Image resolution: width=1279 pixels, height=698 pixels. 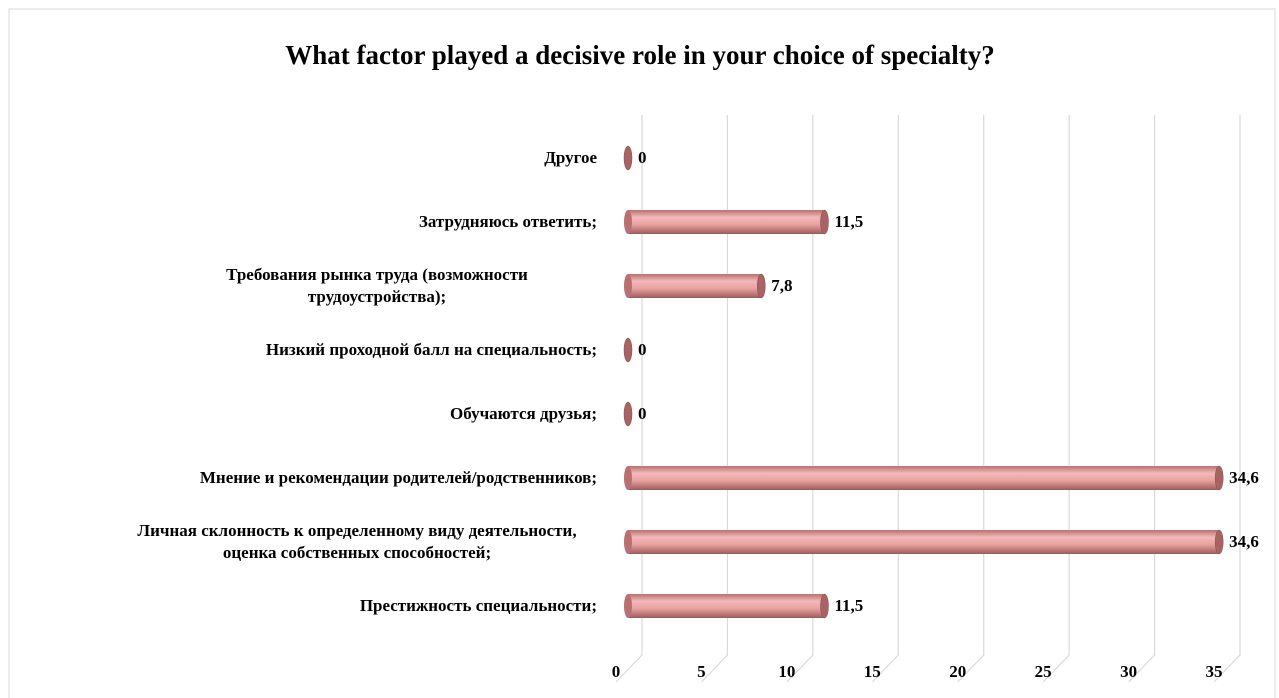 I want to click on x-tick-label: 15, so click(x=872, y=671).